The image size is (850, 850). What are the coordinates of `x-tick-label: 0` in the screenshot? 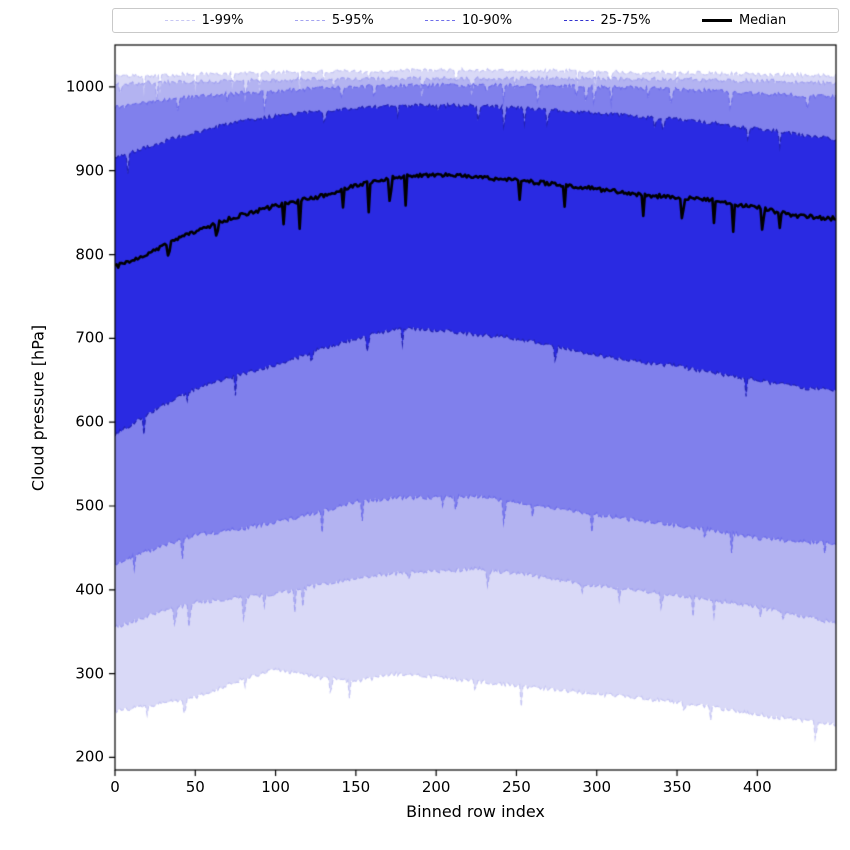 It's located at (115, 787).